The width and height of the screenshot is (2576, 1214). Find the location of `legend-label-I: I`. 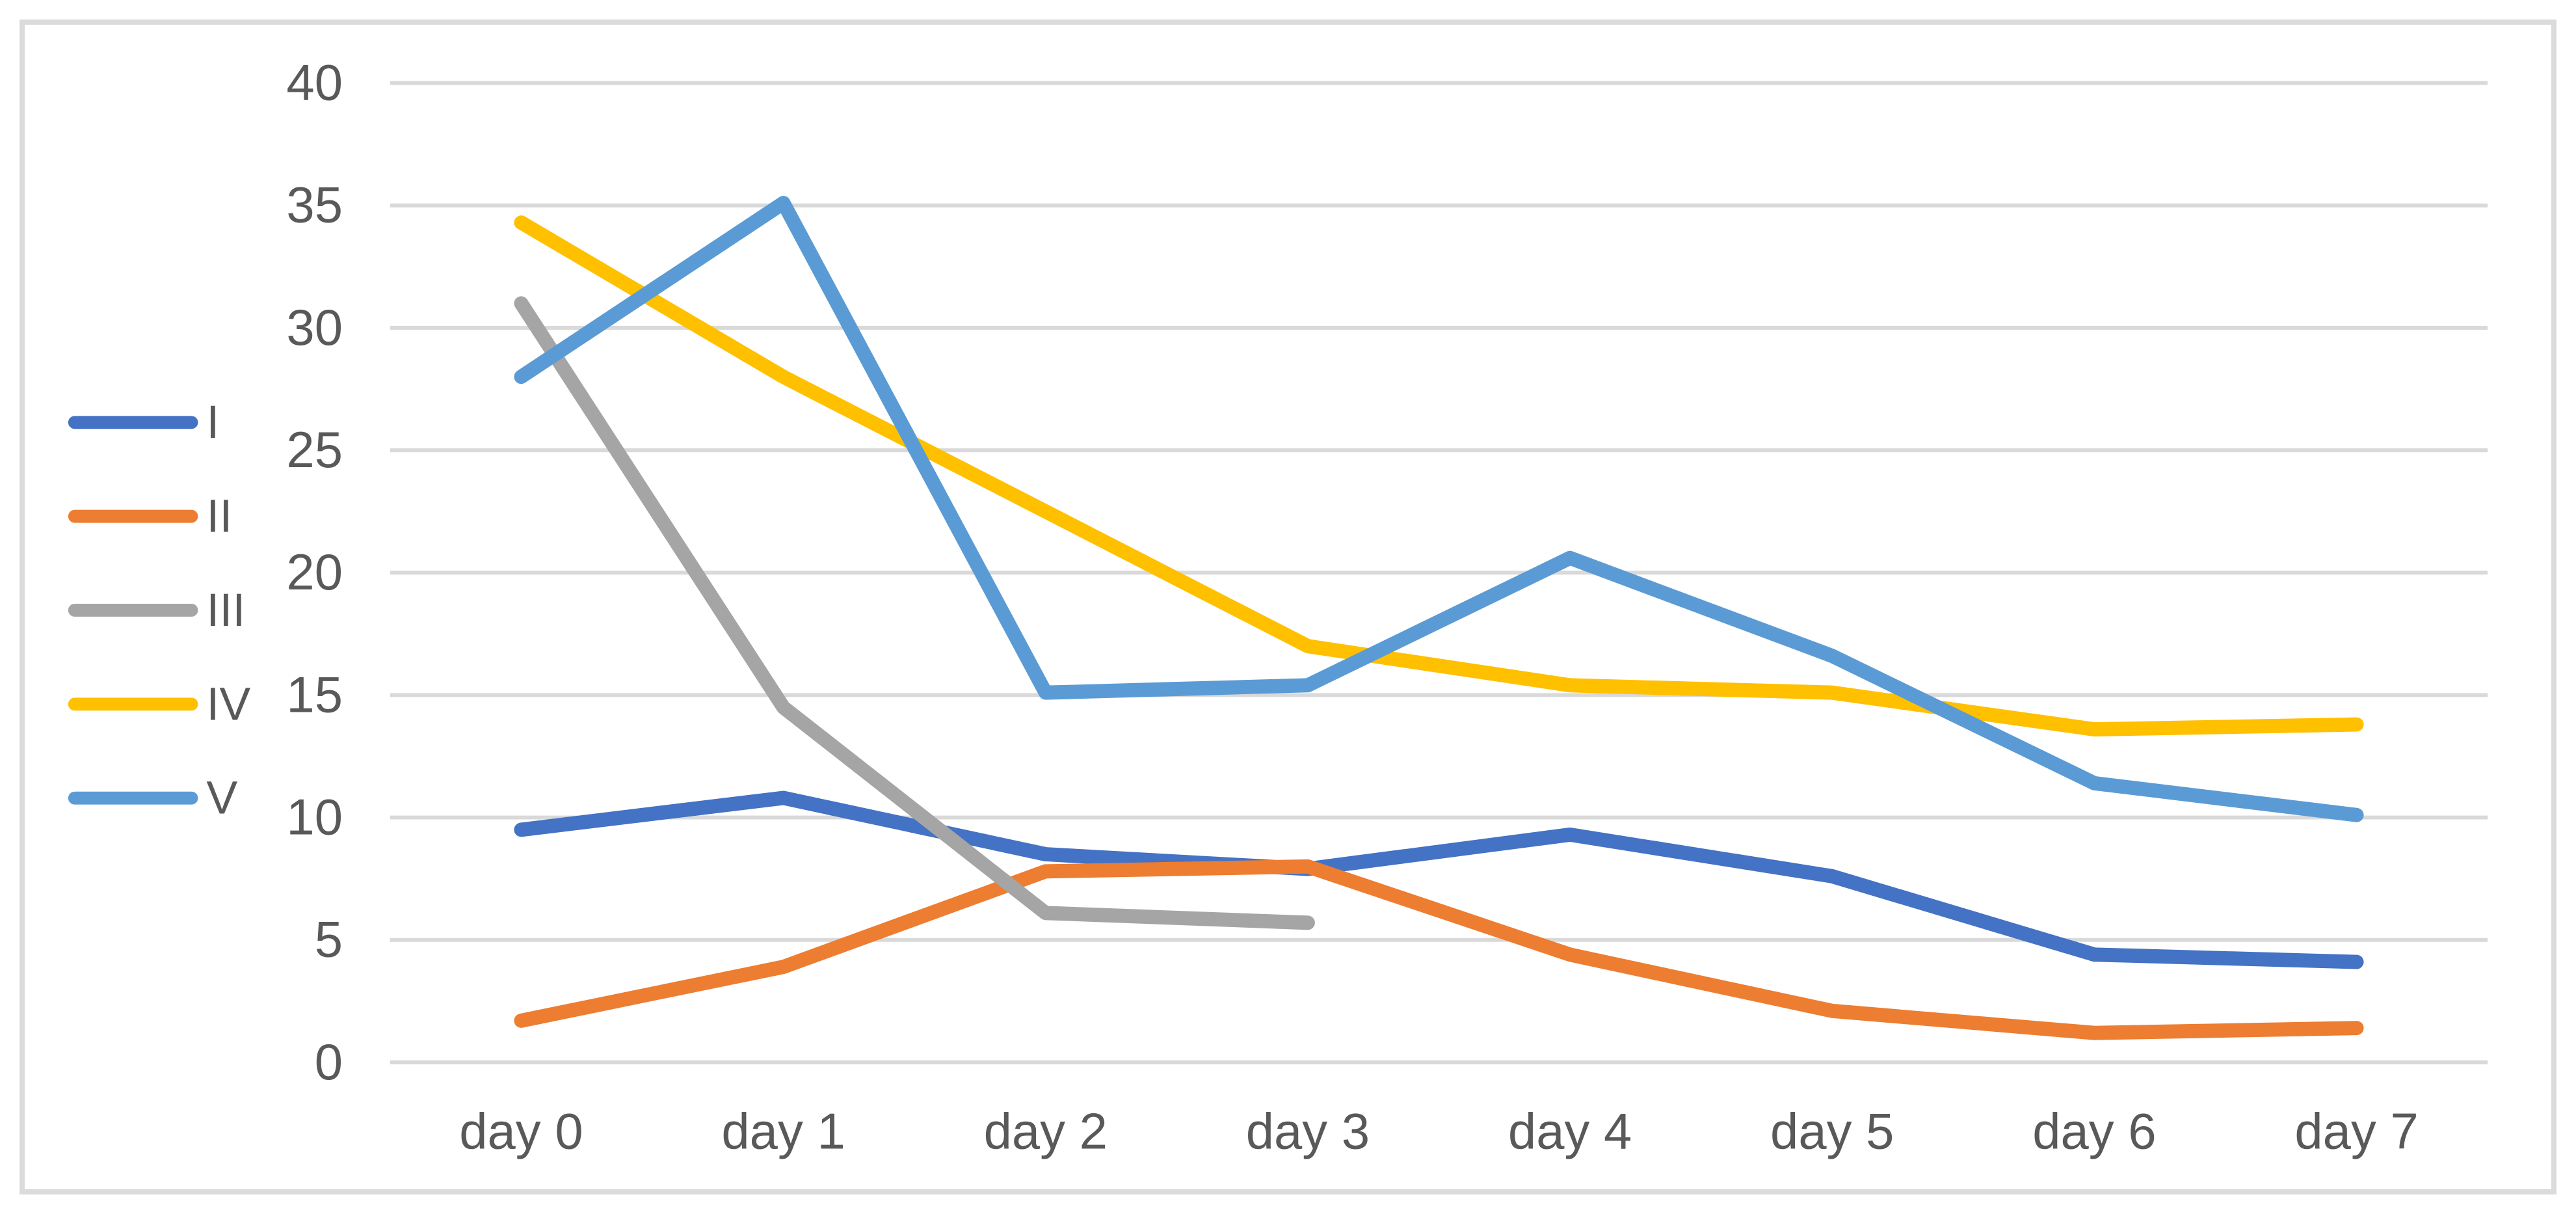

legend-label-I: I is located at coordinates (212, 422).